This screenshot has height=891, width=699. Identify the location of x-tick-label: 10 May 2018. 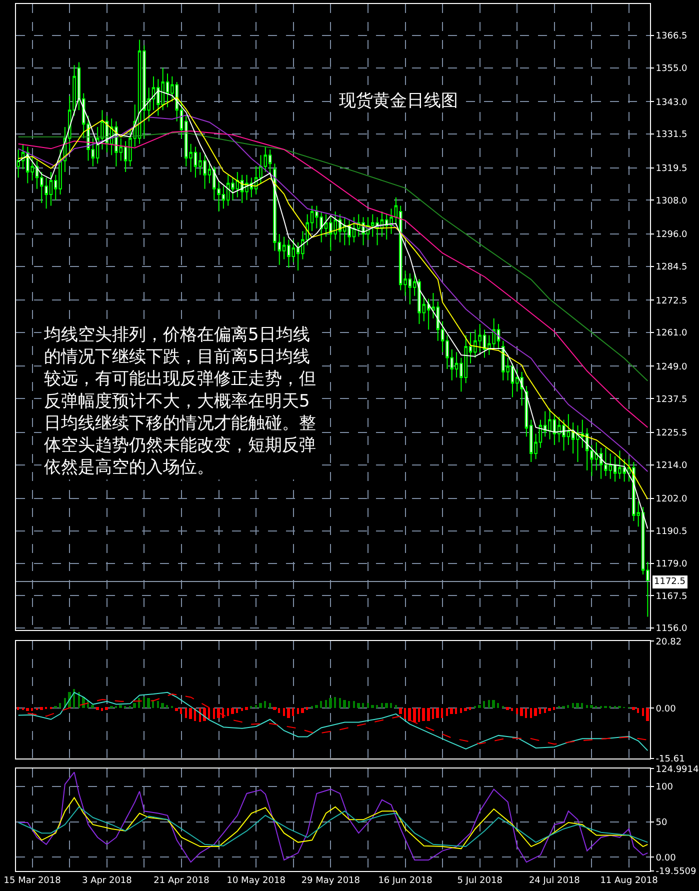
(256, 881).